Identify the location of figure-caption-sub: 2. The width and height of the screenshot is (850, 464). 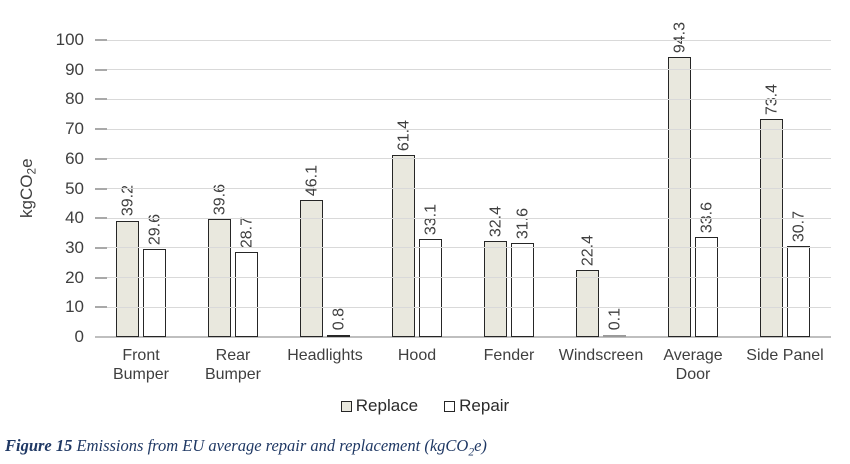
(471, 452).